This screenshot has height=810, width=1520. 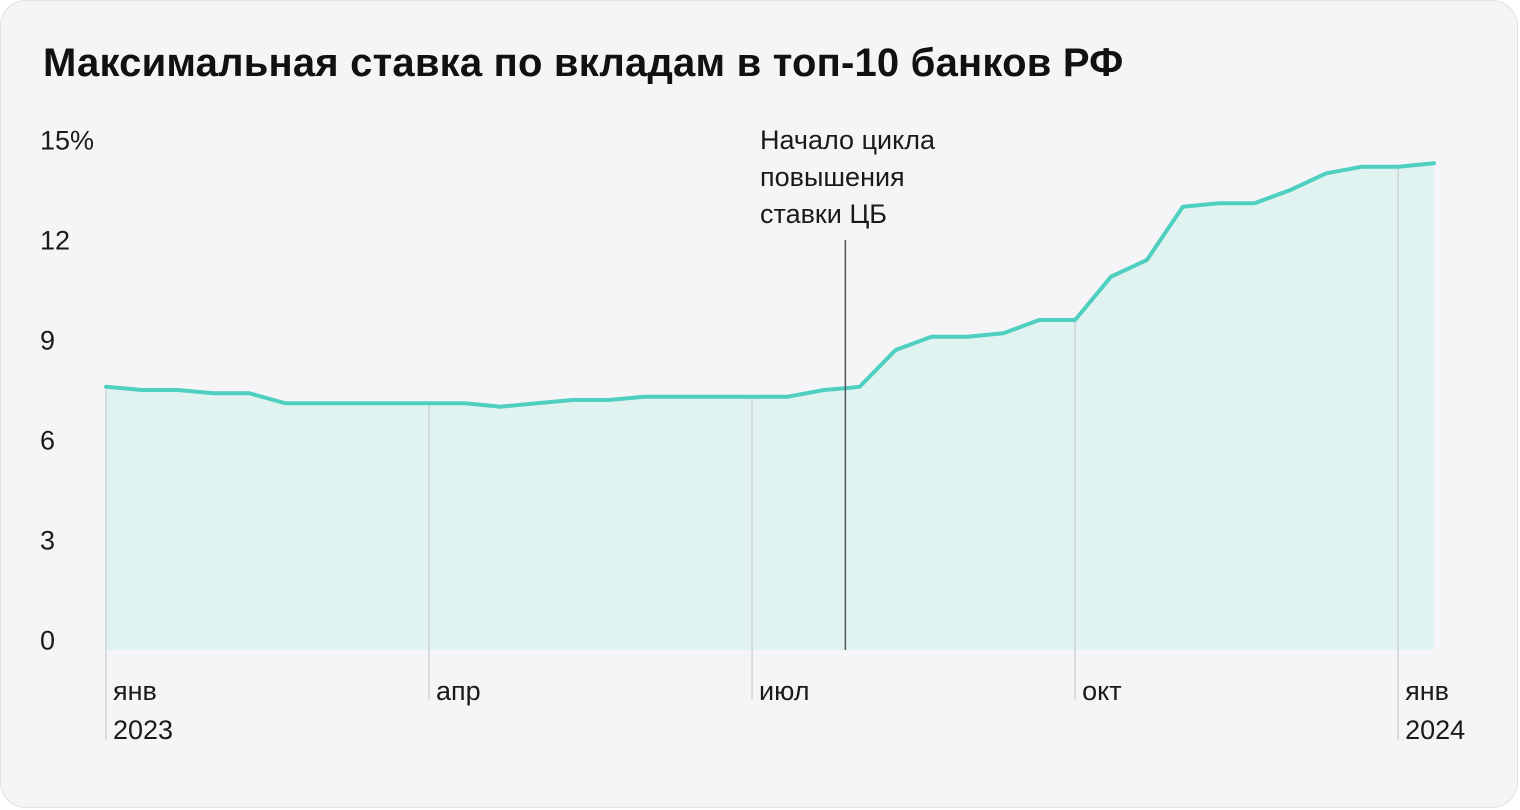 I want to click on x-tick-label: окт, so click(x=1102, y=691).